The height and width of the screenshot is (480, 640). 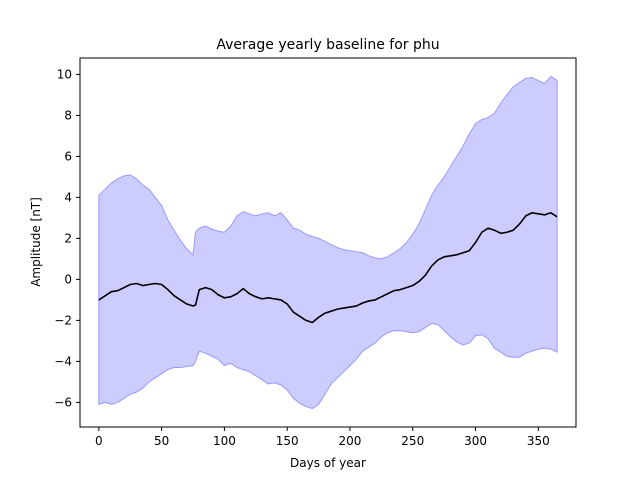 I want to click on y-tick-label: −4, so click(x=63, y=361).